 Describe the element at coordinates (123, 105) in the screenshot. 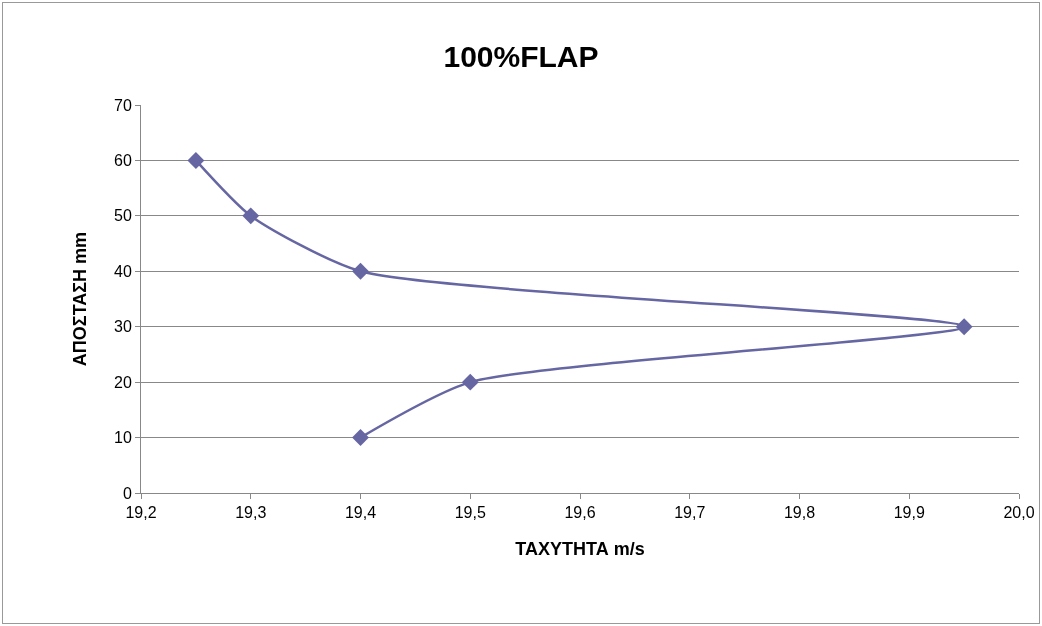

I see `y-tick-label: 70` at that location.